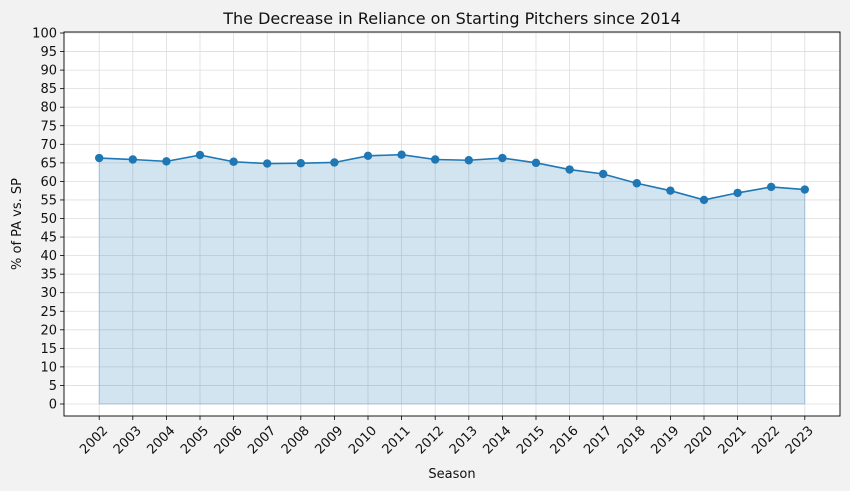  I want to click on x-tick-label: 2019, so click(665, 440).